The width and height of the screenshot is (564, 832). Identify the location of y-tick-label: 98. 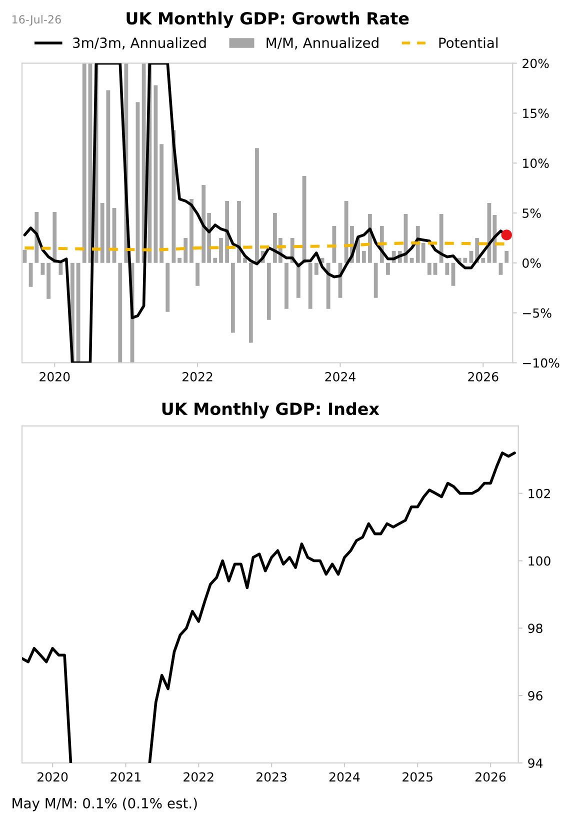
(535, 629).